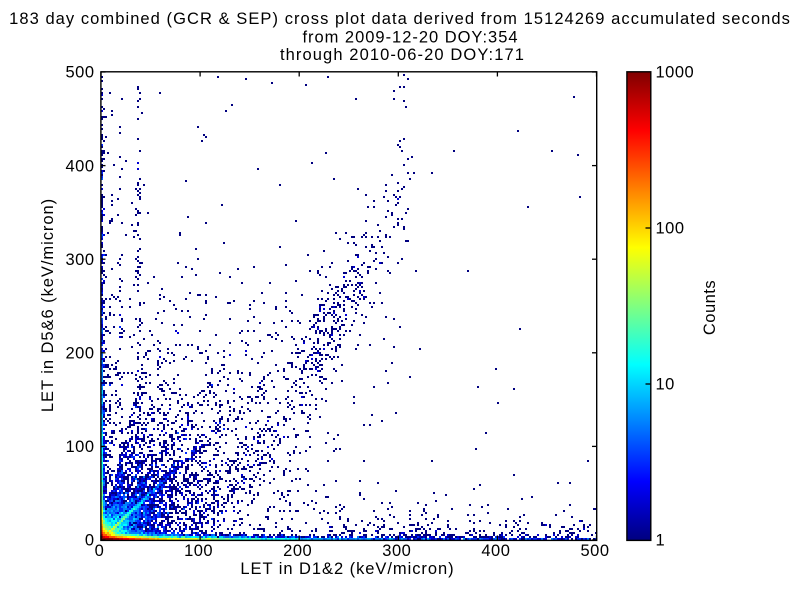 Image resolution: width=800 pixels, height=600 pixels. What do you see at coordinates (675, 73) in the screenshot?
I see `svg-text: 1000` at bounding box center [675, 73].